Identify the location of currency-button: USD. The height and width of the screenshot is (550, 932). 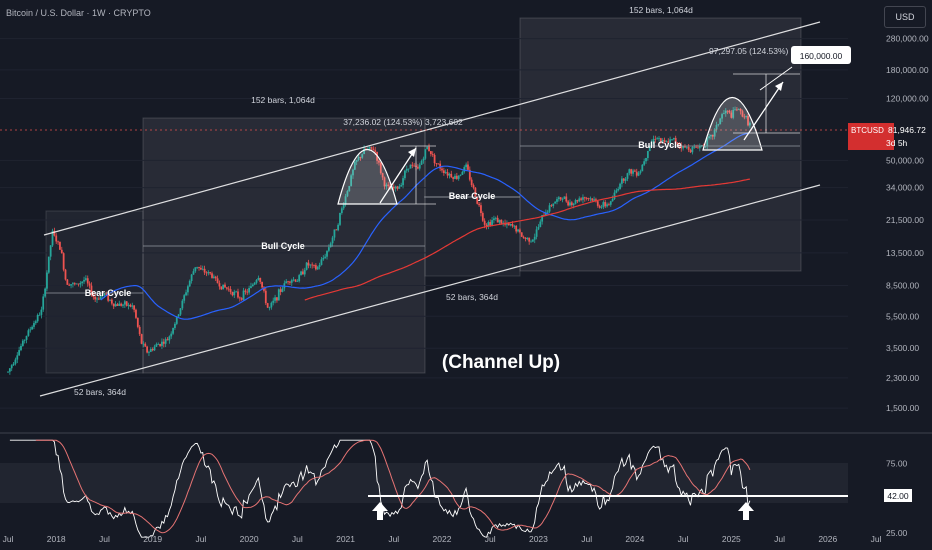
(905, 17).